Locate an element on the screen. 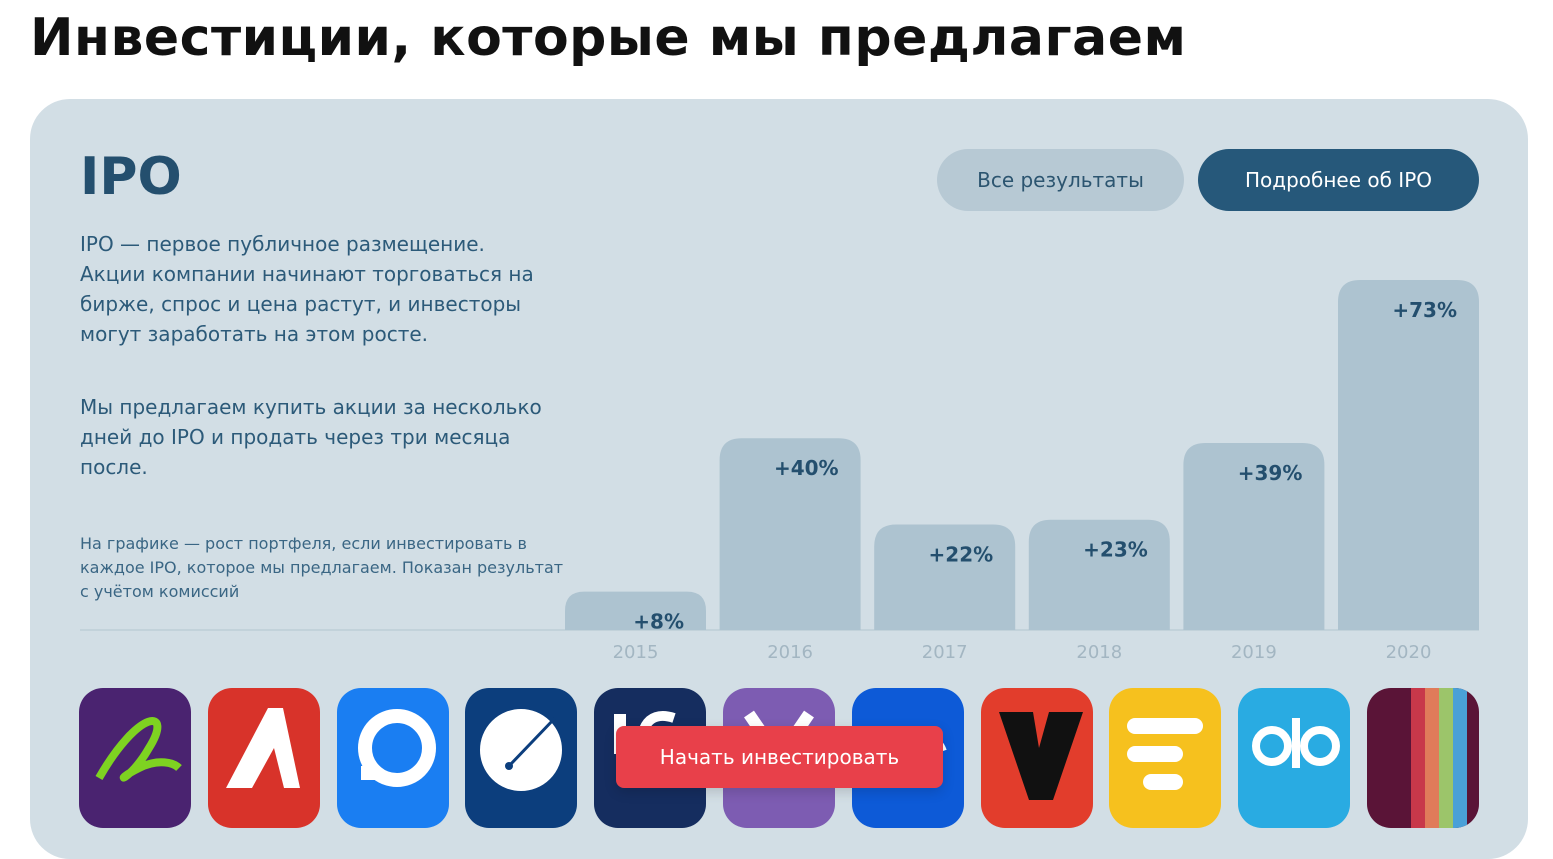 The image size is (1553, 859). bar-value-label: +8% is located at coordinates (658, 622).